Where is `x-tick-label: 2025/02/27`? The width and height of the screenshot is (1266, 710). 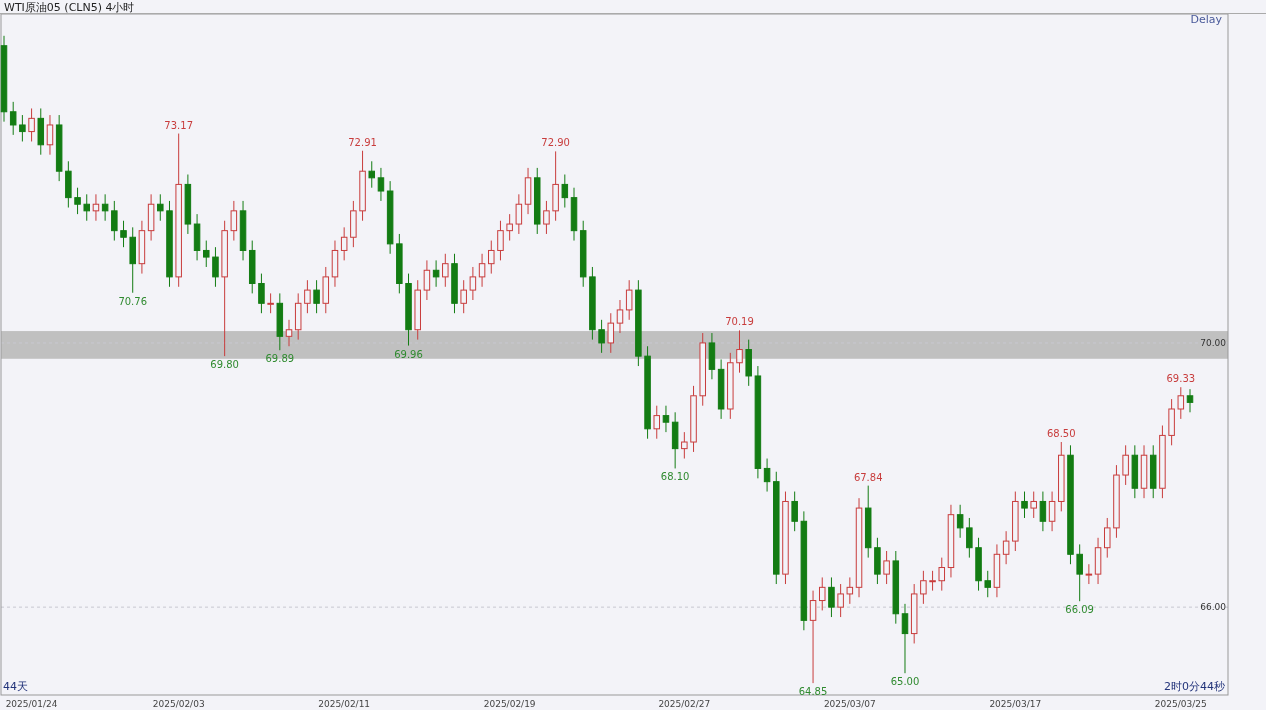 x-tick-label: 2025/02/27 is located at coordinates (684, 704).